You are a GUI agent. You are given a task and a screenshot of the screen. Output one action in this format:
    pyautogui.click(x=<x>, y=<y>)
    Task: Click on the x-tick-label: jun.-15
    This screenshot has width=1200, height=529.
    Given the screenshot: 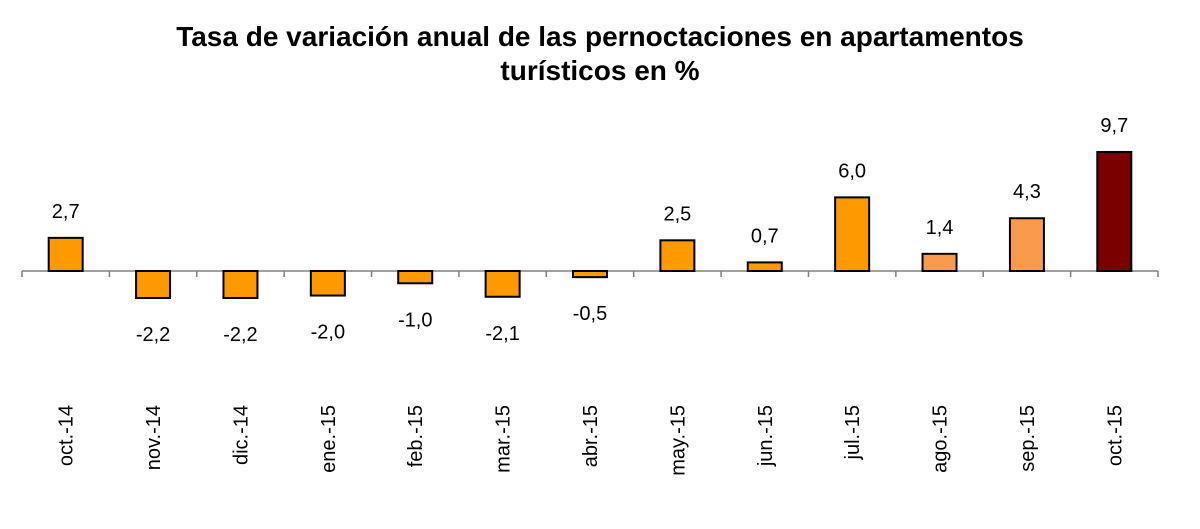 What is the action you would take?
    pyautogui.click(x=766, y=436)
    